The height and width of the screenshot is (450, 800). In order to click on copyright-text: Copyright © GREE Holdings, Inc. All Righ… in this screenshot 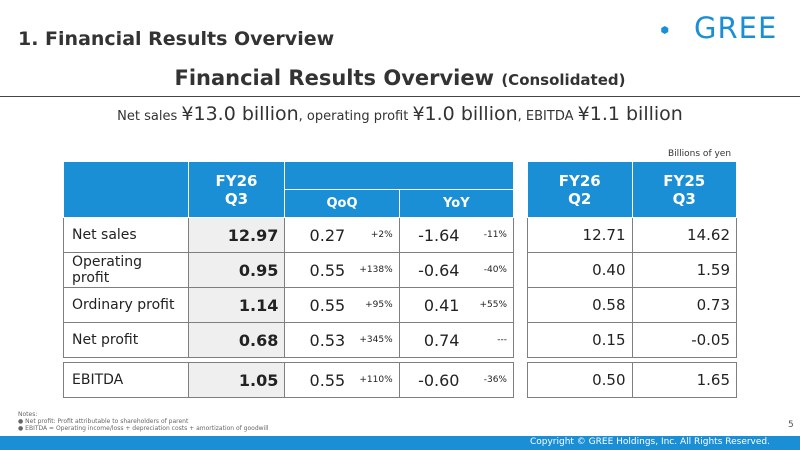, I will do `click(649, 442)`.